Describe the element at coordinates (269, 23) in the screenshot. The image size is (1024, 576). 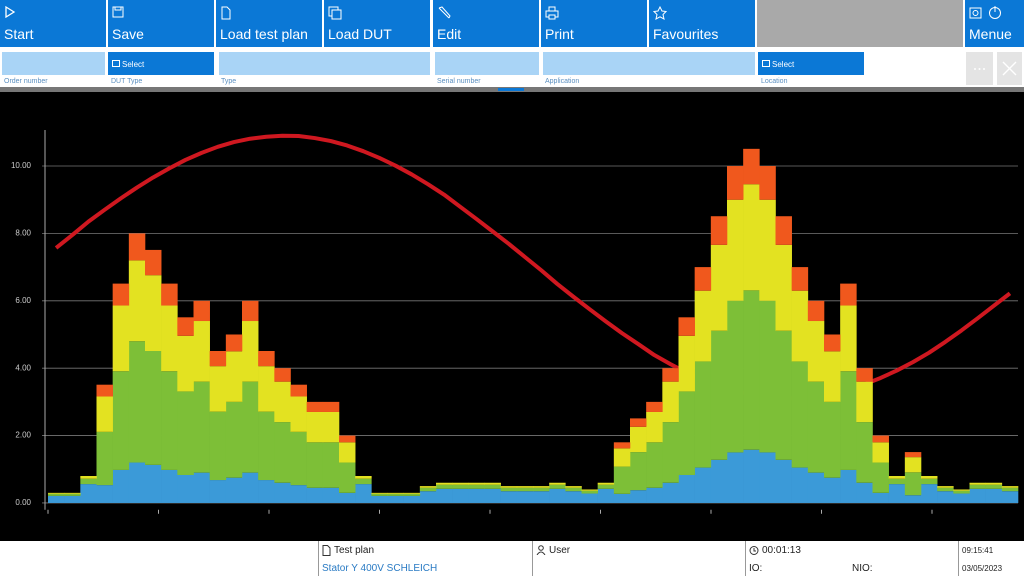
I see `load-test-plan-button: Load test plan` at that location.